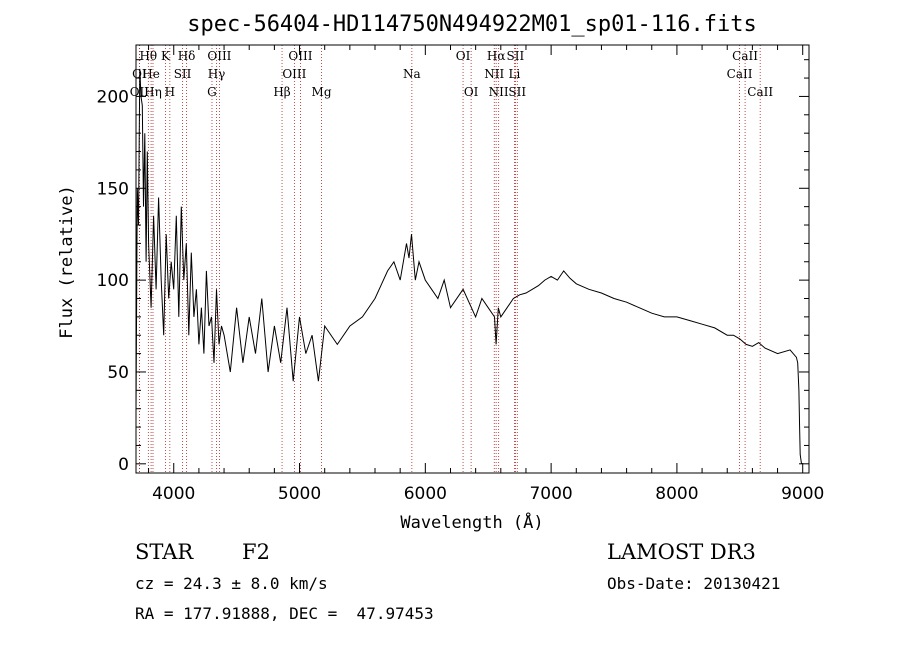  Describe the element at coordinates (256, 552) in the screenshot. I see `object-subclass: F2` at that location.